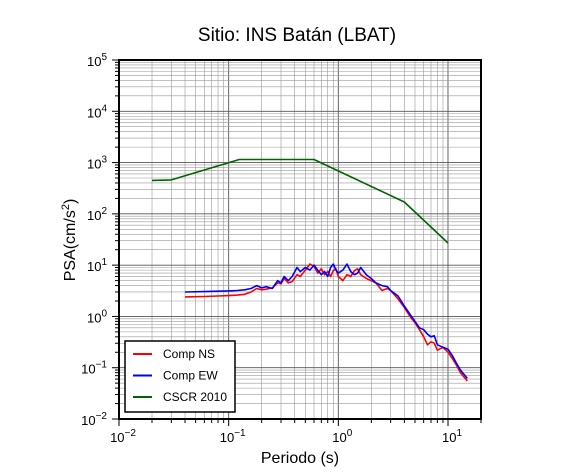  What do you see at coordinates (70, 245) in the screenshot?
I see `y-axis-title-main: PSA(cm/s` at bounding box center [70, 245].